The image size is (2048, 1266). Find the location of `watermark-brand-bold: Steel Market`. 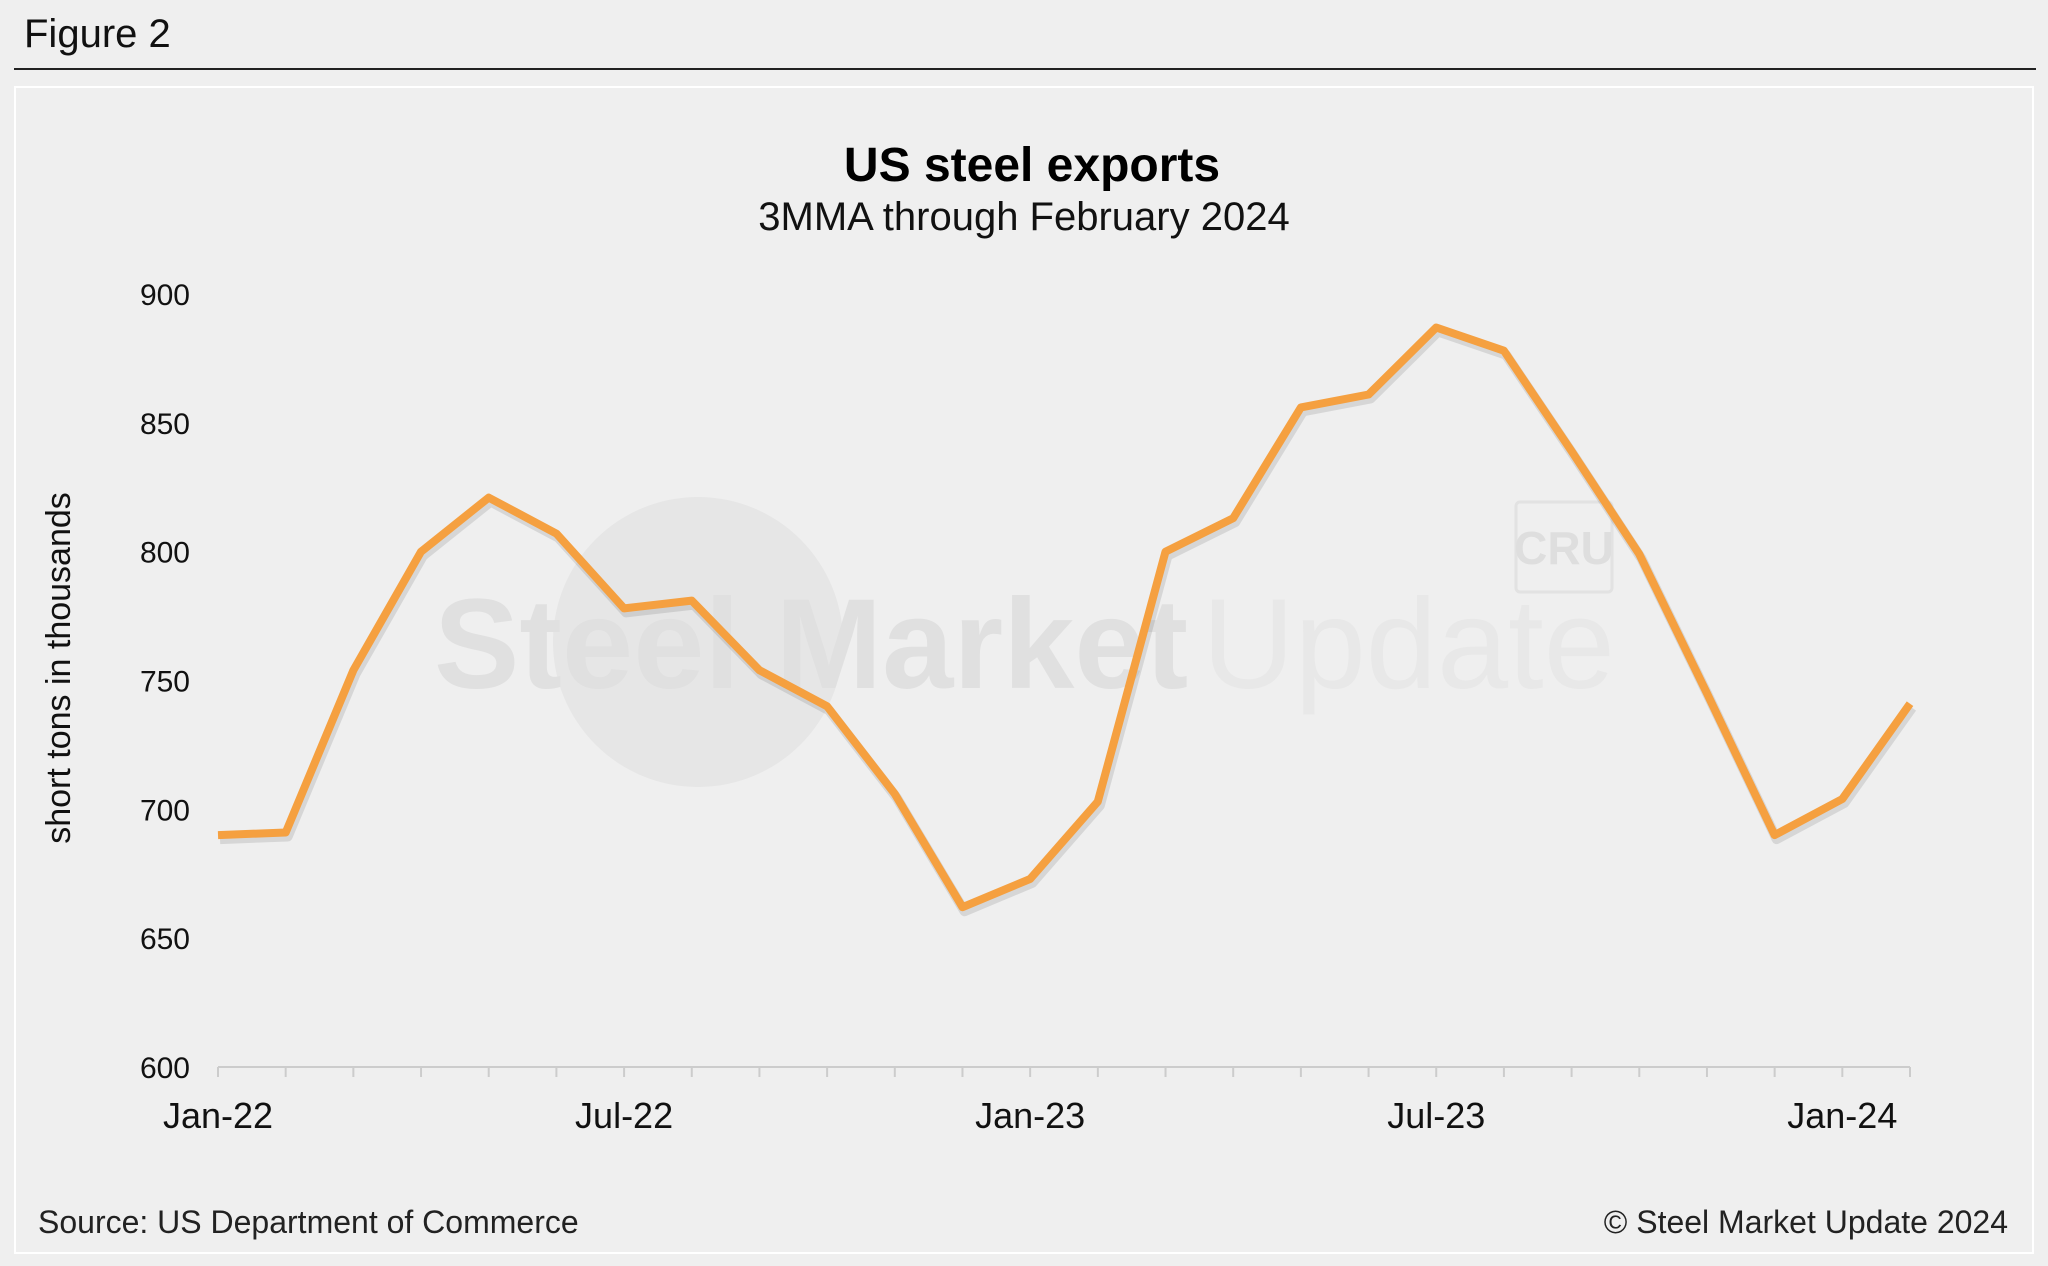

watermark-brand-bold: Steel Market is located at coordinates (811, 644).